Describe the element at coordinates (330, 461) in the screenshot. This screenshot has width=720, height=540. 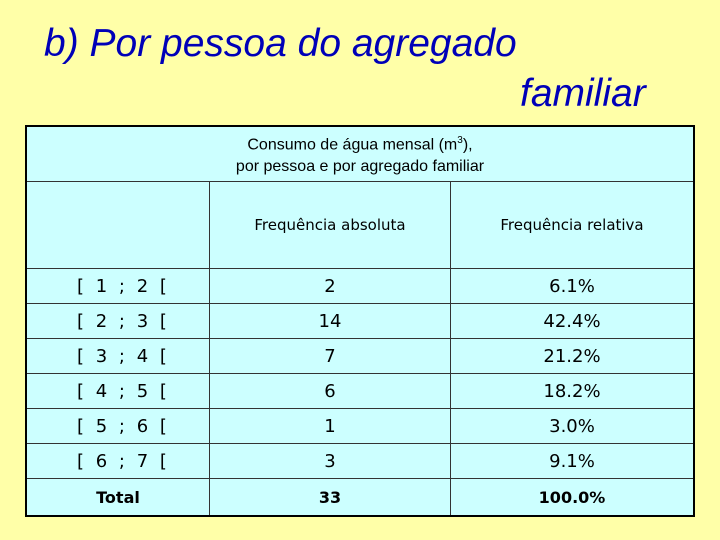
I see `absolute-frequency: 3` at that location.